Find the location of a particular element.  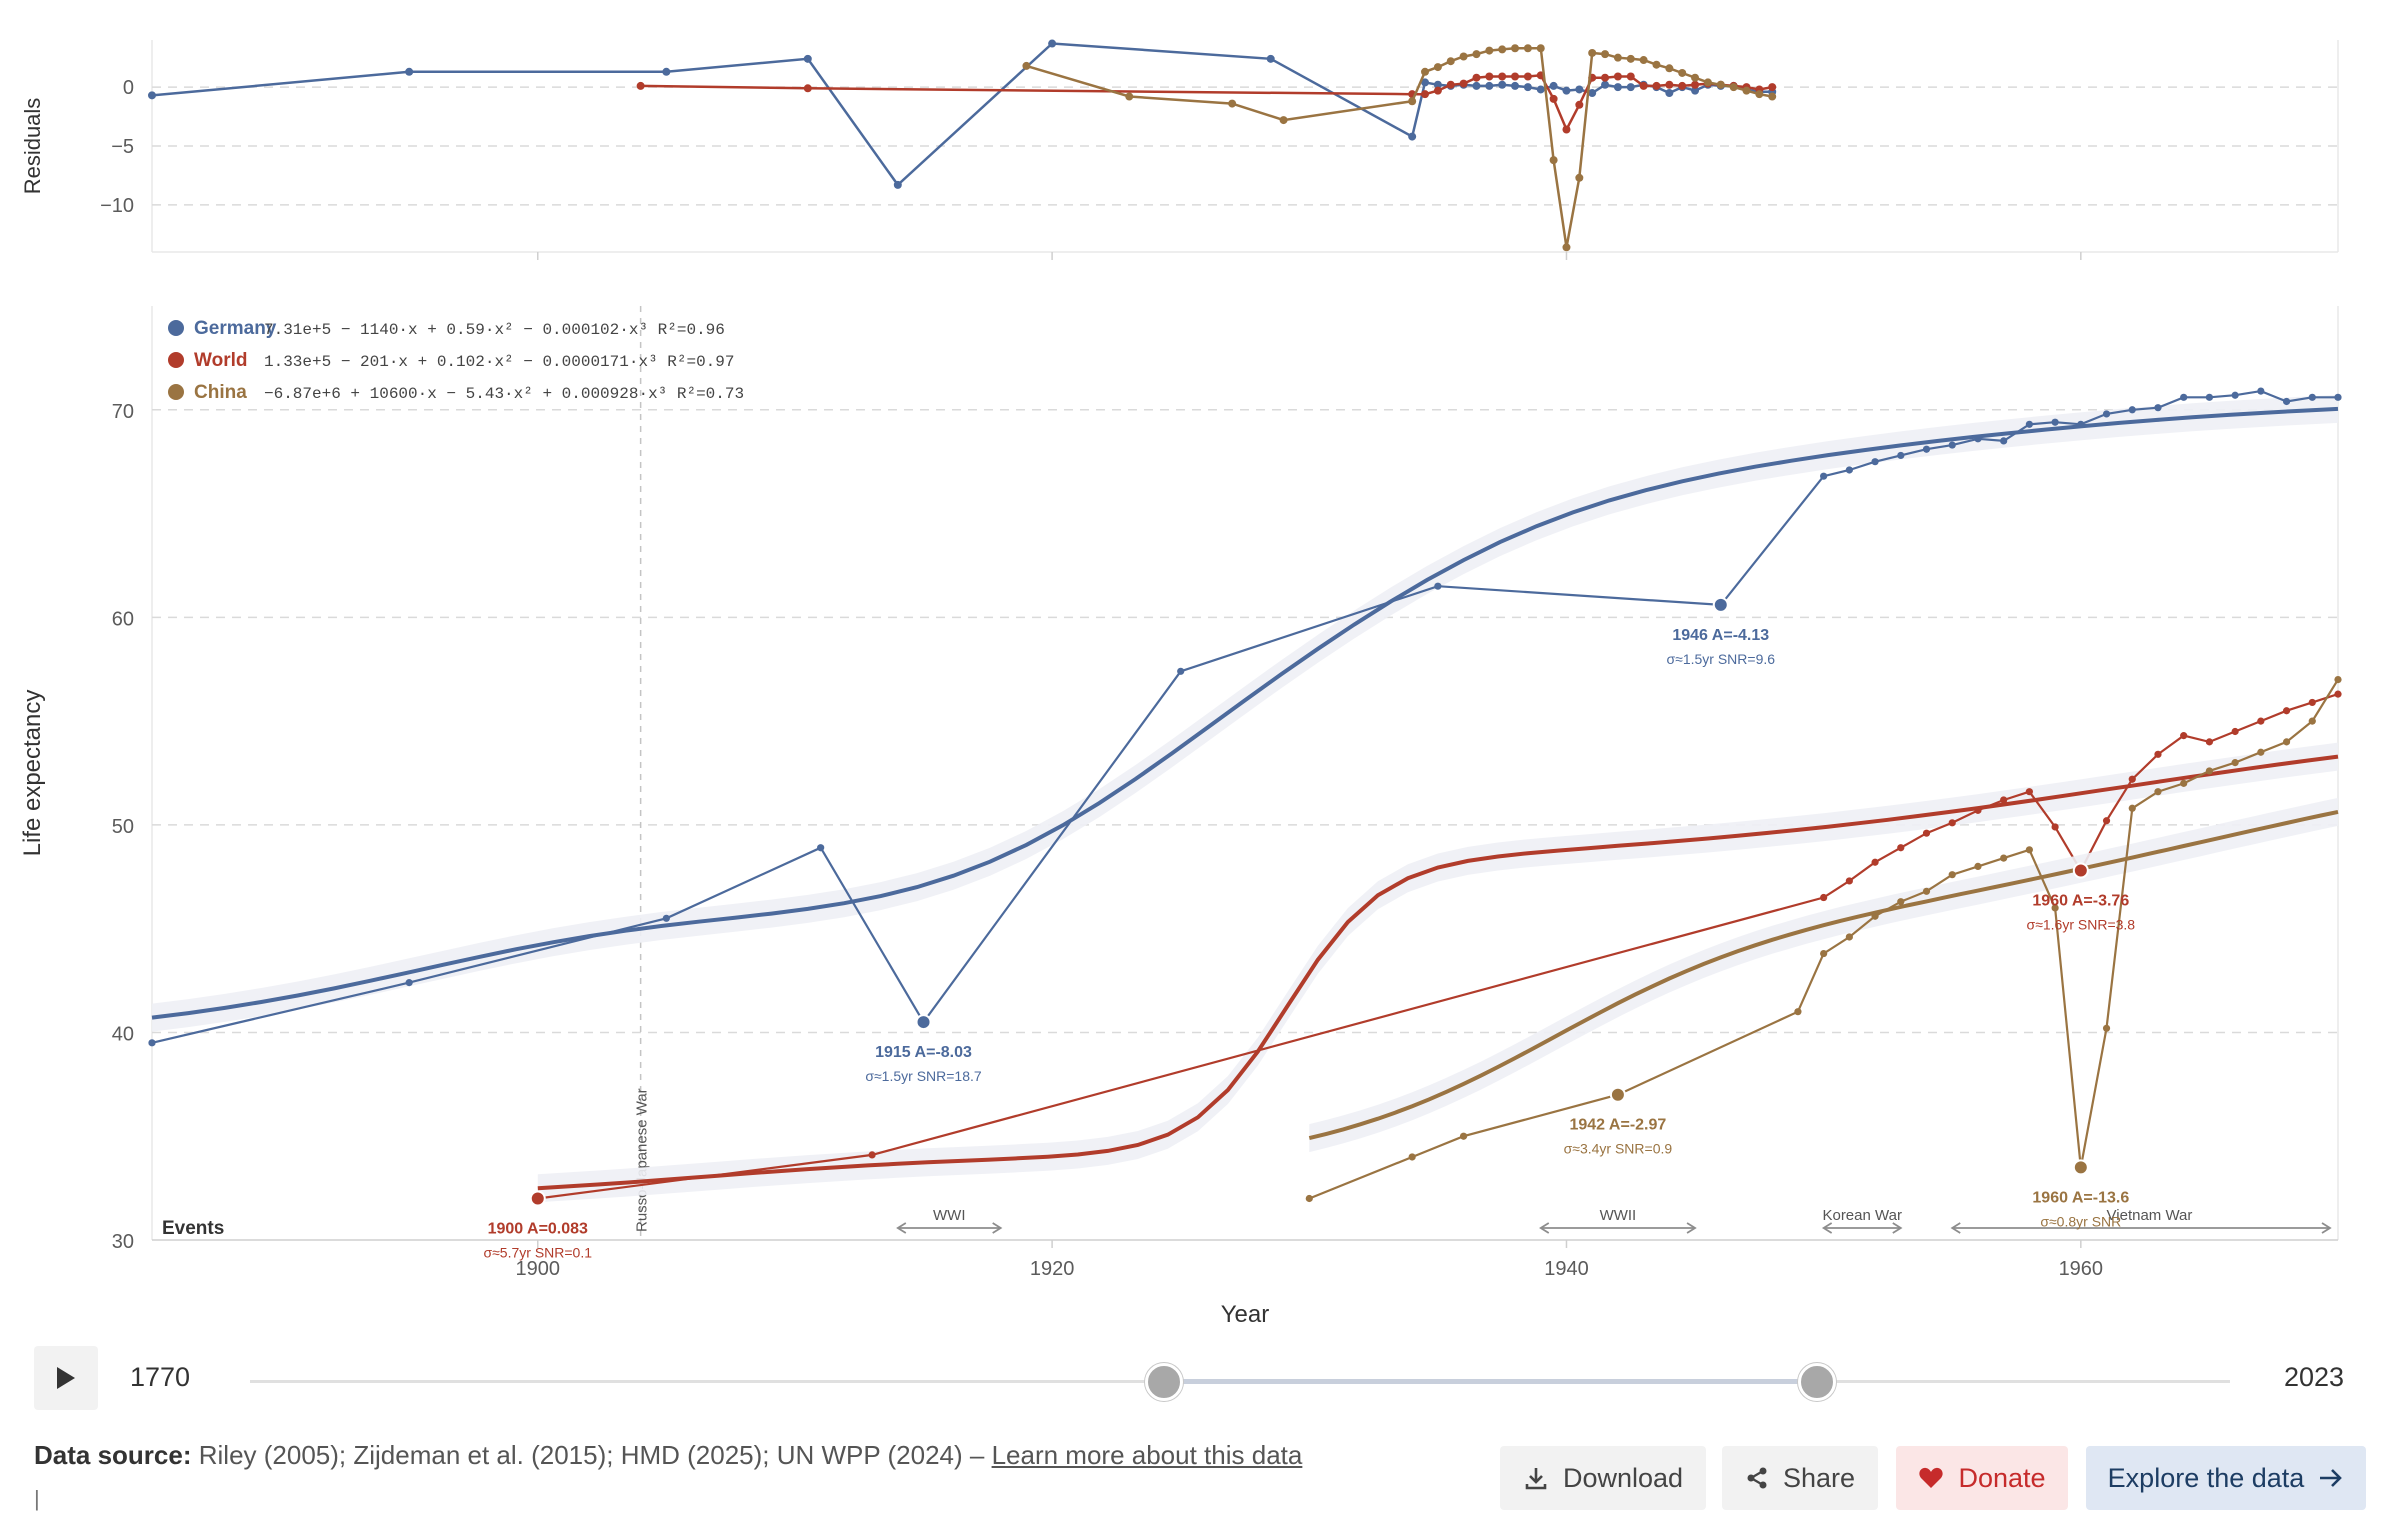

timeline-end-handle is located at coordinates (1817, 1382).